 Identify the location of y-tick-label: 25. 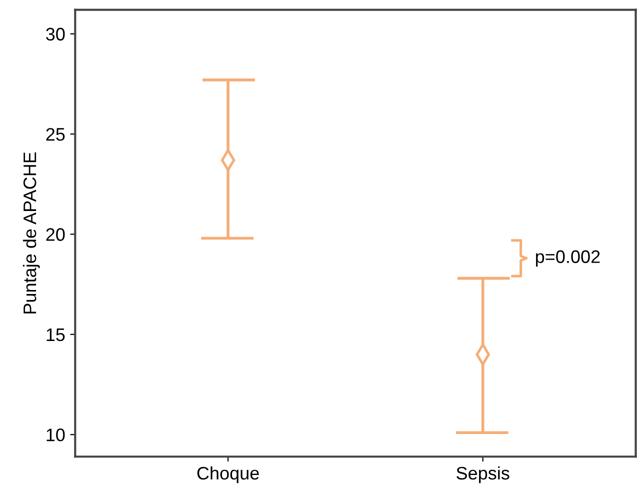
(55, 134).